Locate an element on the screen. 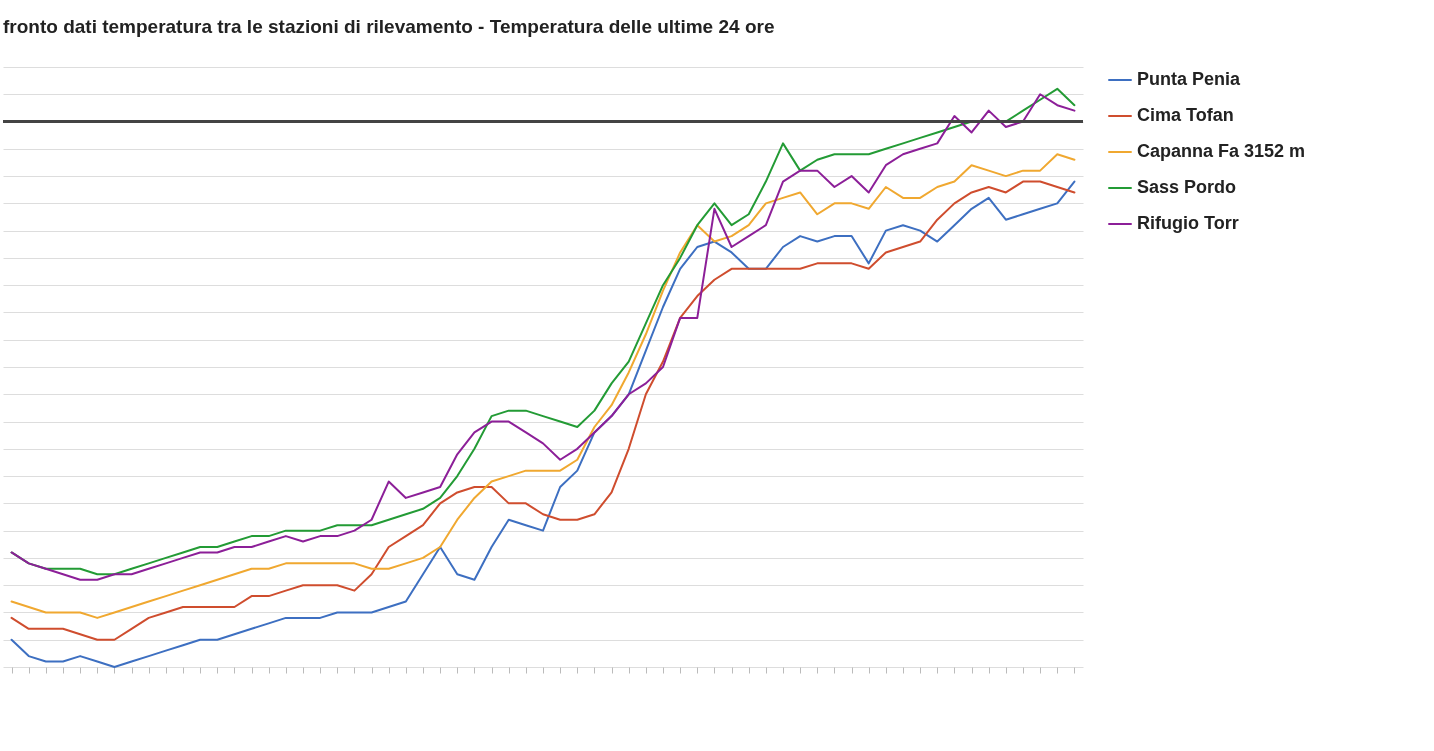 The width and height of the screenshot is (1434, 751). chart-title: fronto dati temperatura tra le stazioni di rilevamento - Temperatura delle ultime 24 ore is located at coordinates (389, 26).